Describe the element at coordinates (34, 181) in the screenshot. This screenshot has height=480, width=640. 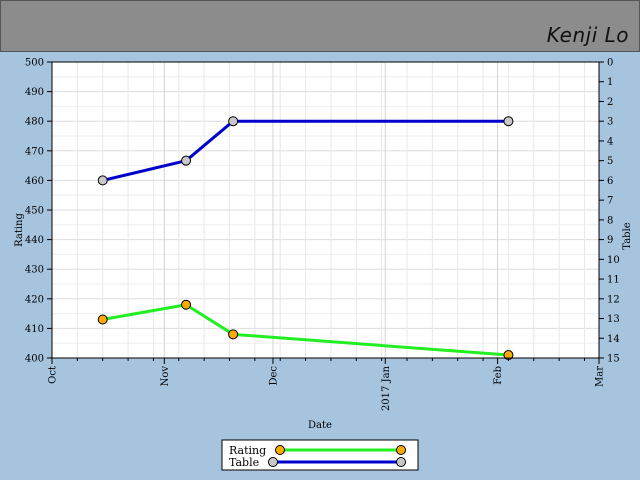
I see `y-tick-label: 460` at that location.